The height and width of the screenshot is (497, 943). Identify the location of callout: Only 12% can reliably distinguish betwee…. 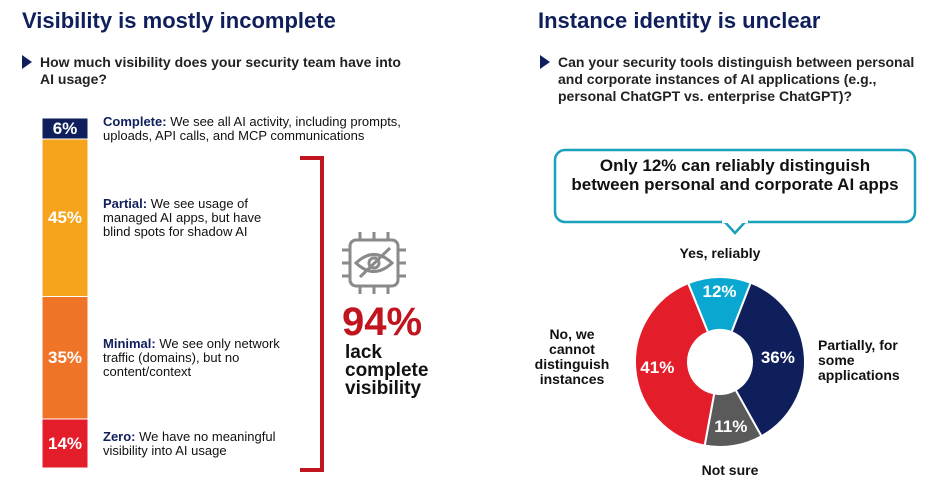
(735, 175).